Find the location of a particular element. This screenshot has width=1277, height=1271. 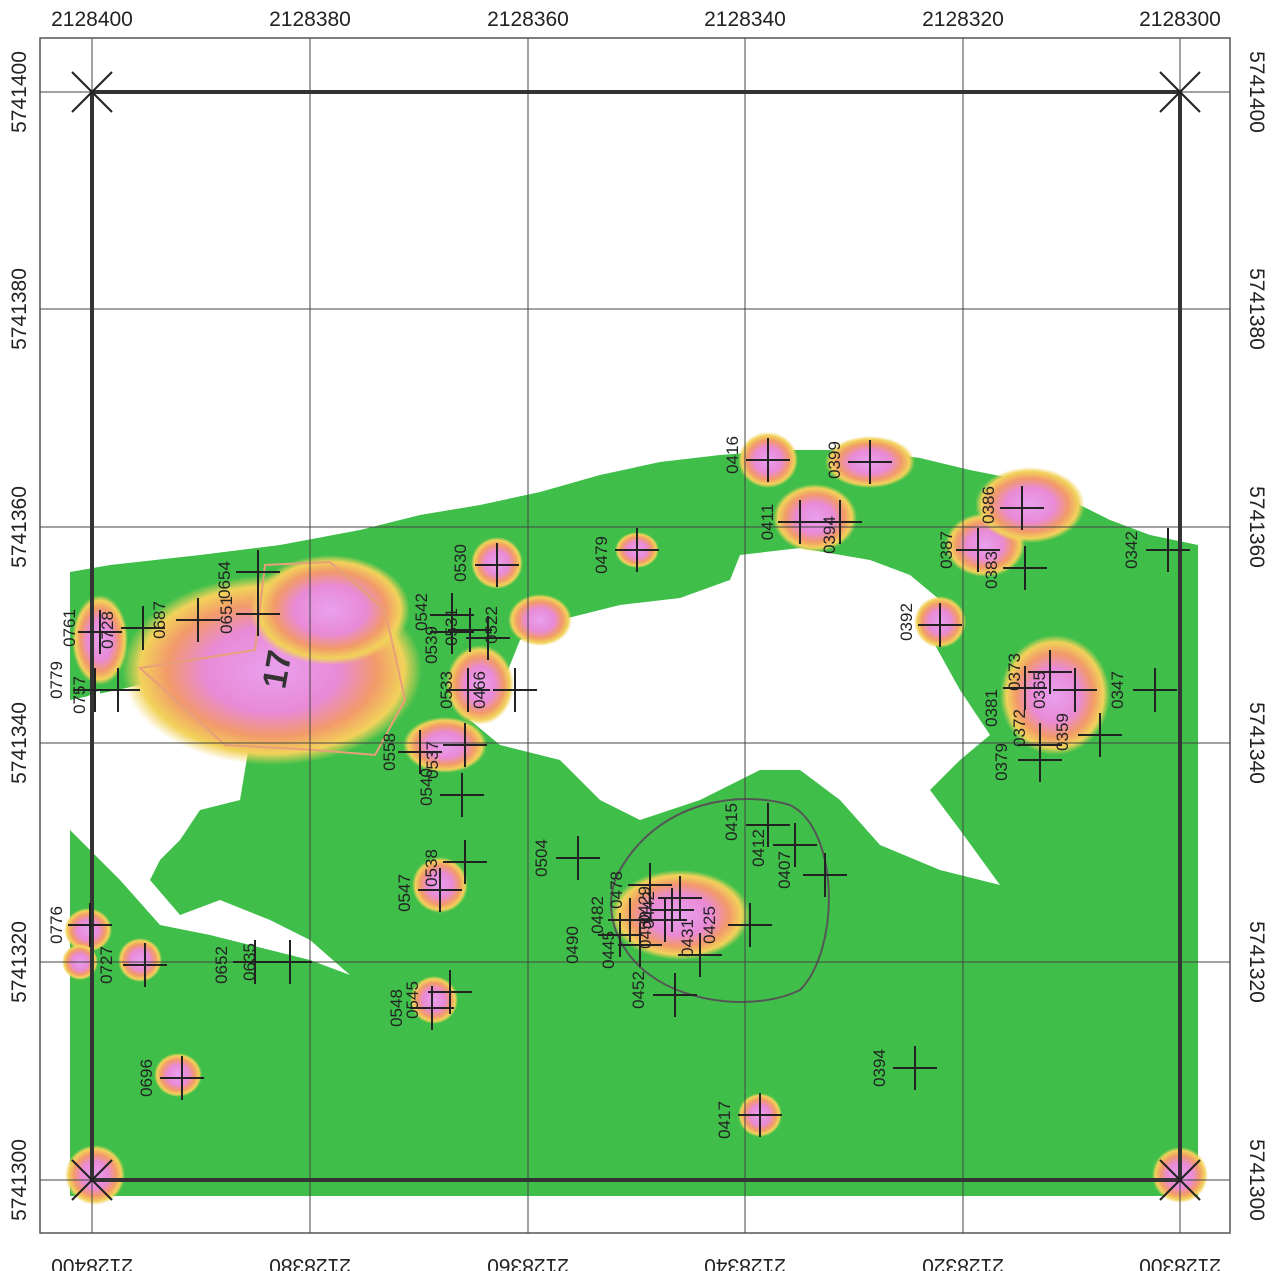

y-right-tick: 5741380 is located at coordinates (1256, 309).